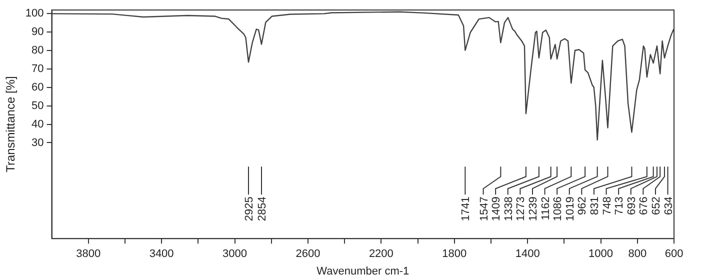 The height and width of the screenshot is (280, 704). What do you see at coordinates (484, 209) in the screenshot?
I see `annotation: 1547` at bounding box center [484, 209].